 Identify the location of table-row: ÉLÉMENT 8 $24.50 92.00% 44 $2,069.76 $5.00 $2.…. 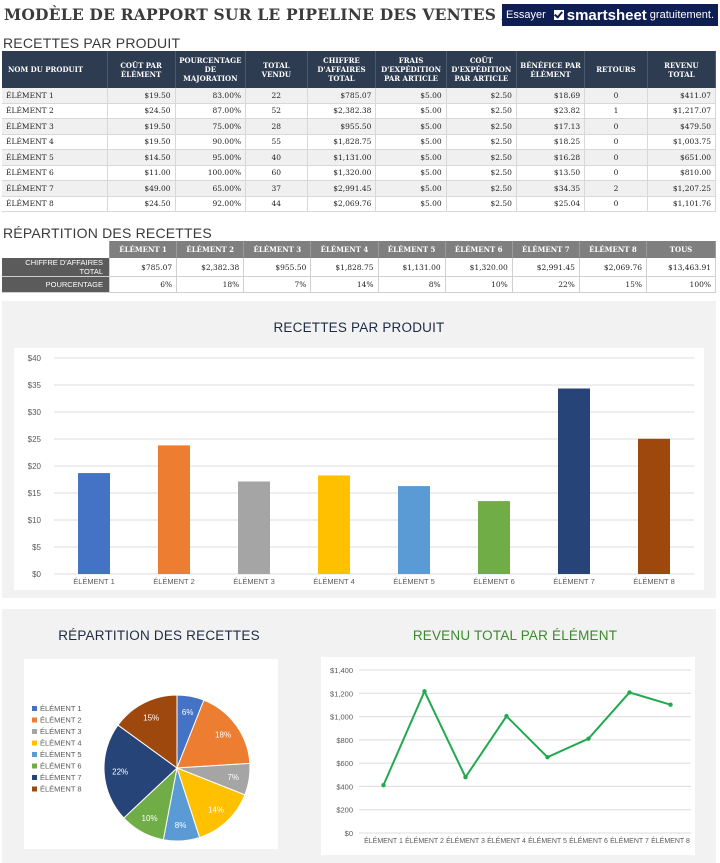
(359, 204).